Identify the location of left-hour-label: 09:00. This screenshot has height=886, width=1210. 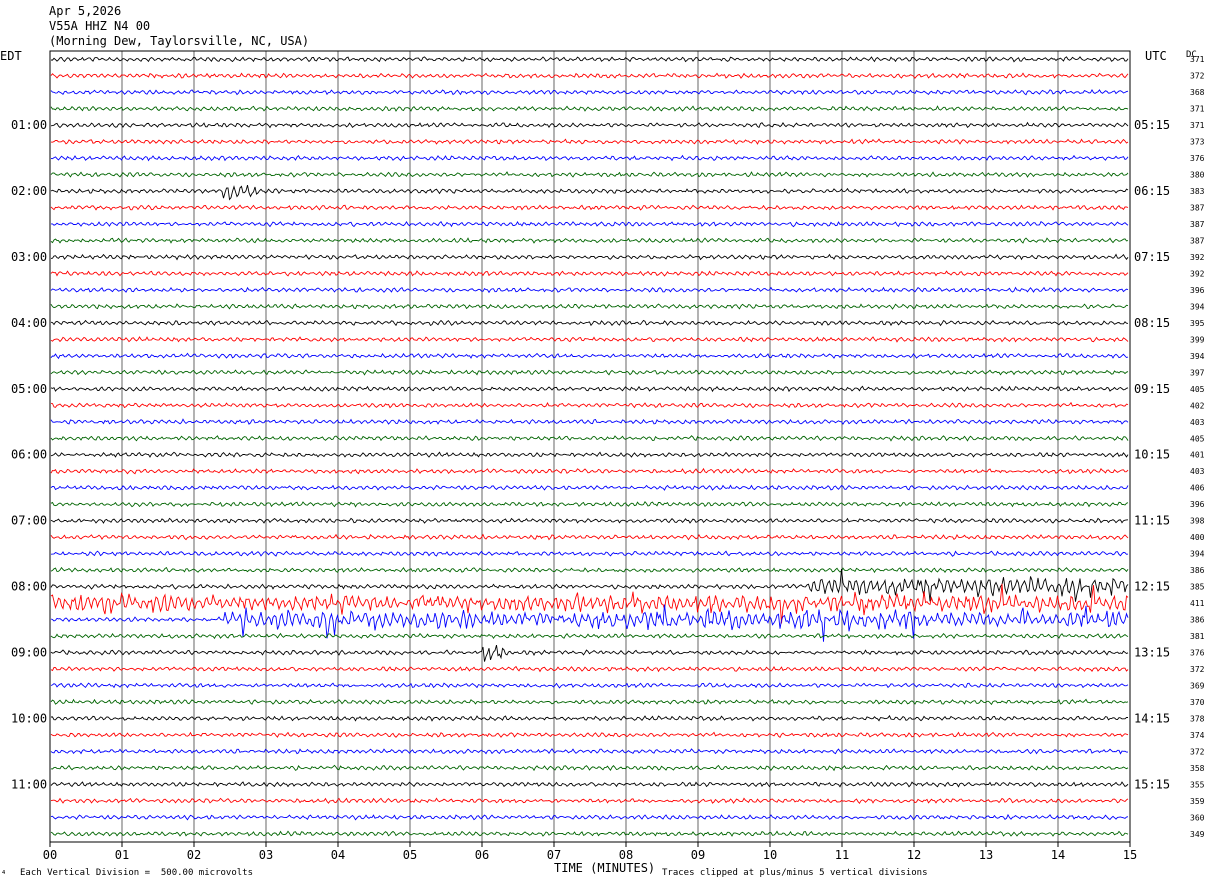
(29, 652).